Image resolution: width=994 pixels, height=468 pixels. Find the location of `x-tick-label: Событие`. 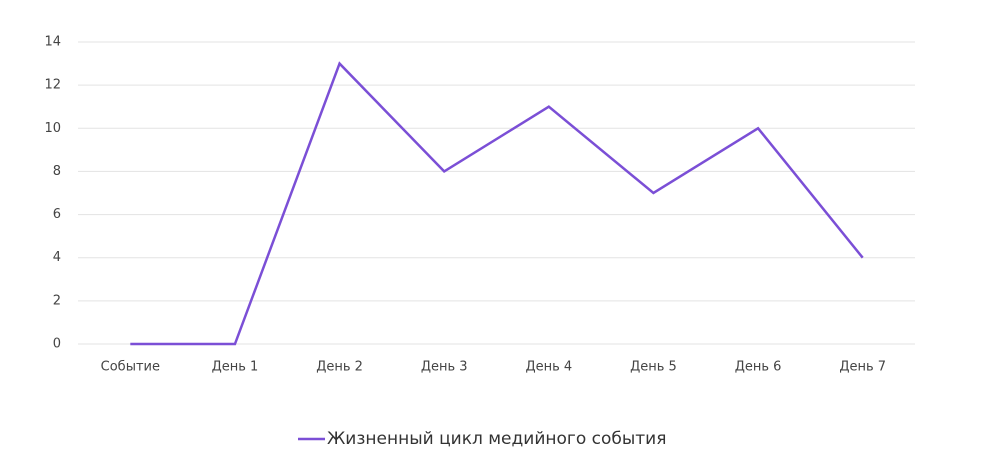

x-tick-label: Событие is located at coordinates (130, 367).